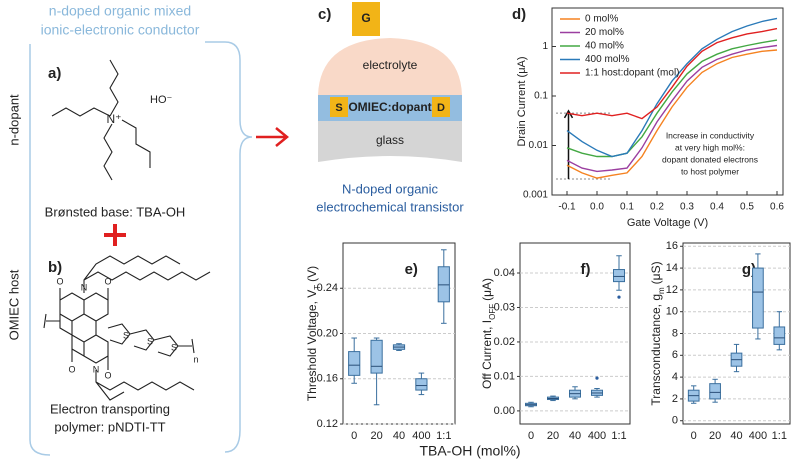 This screenshot has height=463, width=800. I want to click on panel-label: a), so click(54, 73).